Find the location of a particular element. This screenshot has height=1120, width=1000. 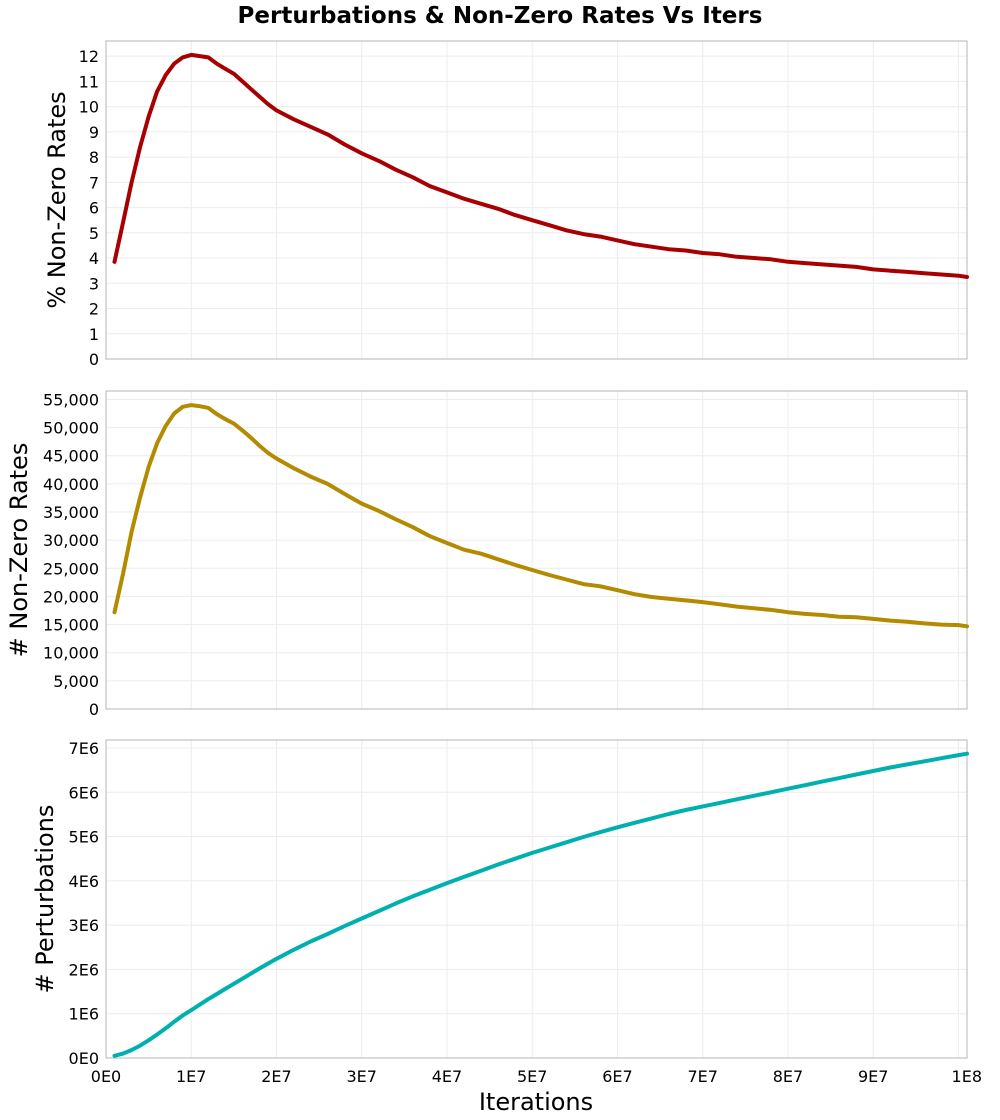

y-tick-label: 55,000 is located at coordinates (71, 399).